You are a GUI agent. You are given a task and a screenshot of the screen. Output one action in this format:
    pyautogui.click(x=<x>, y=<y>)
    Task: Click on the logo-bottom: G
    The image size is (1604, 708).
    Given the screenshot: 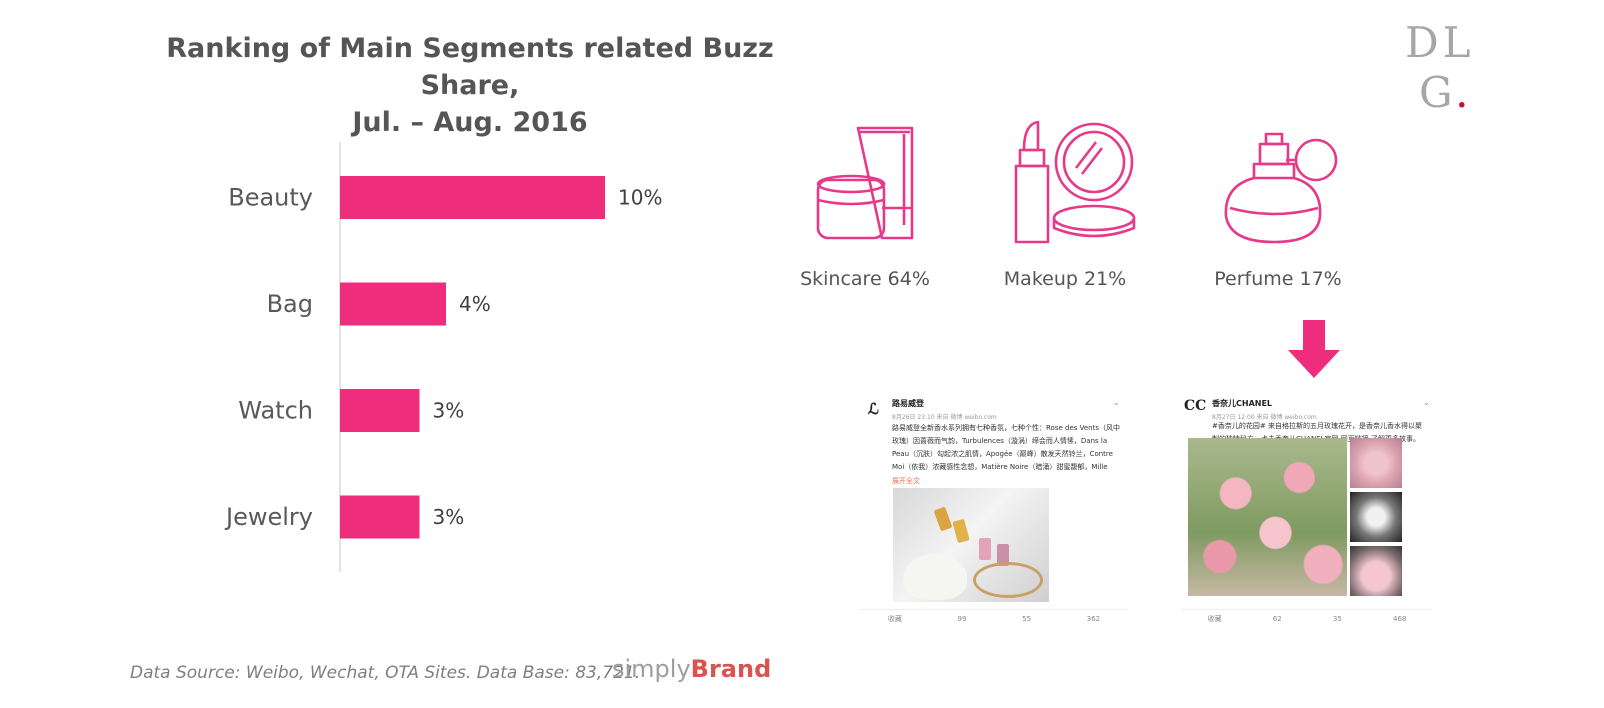 What is the action you would take?
    pyautogui.click(x=1437, y=92)
    